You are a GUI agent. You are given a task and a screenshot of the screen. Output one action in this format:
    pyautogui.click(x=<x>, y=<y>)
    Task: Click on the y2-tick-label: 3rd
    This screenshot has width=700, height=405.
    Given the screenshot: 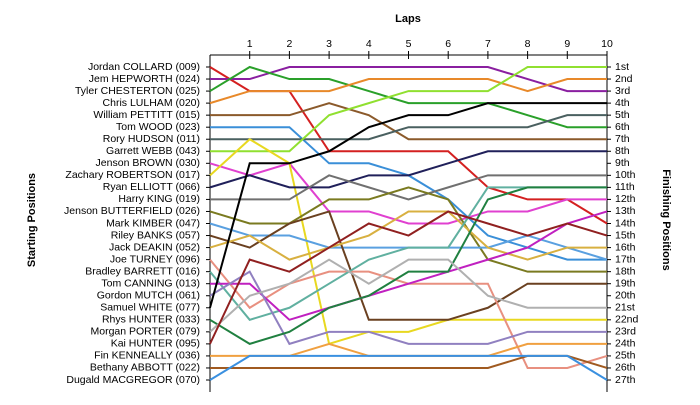 What is the action you would take?
    pyautogui.click(x=622, y=91)
    